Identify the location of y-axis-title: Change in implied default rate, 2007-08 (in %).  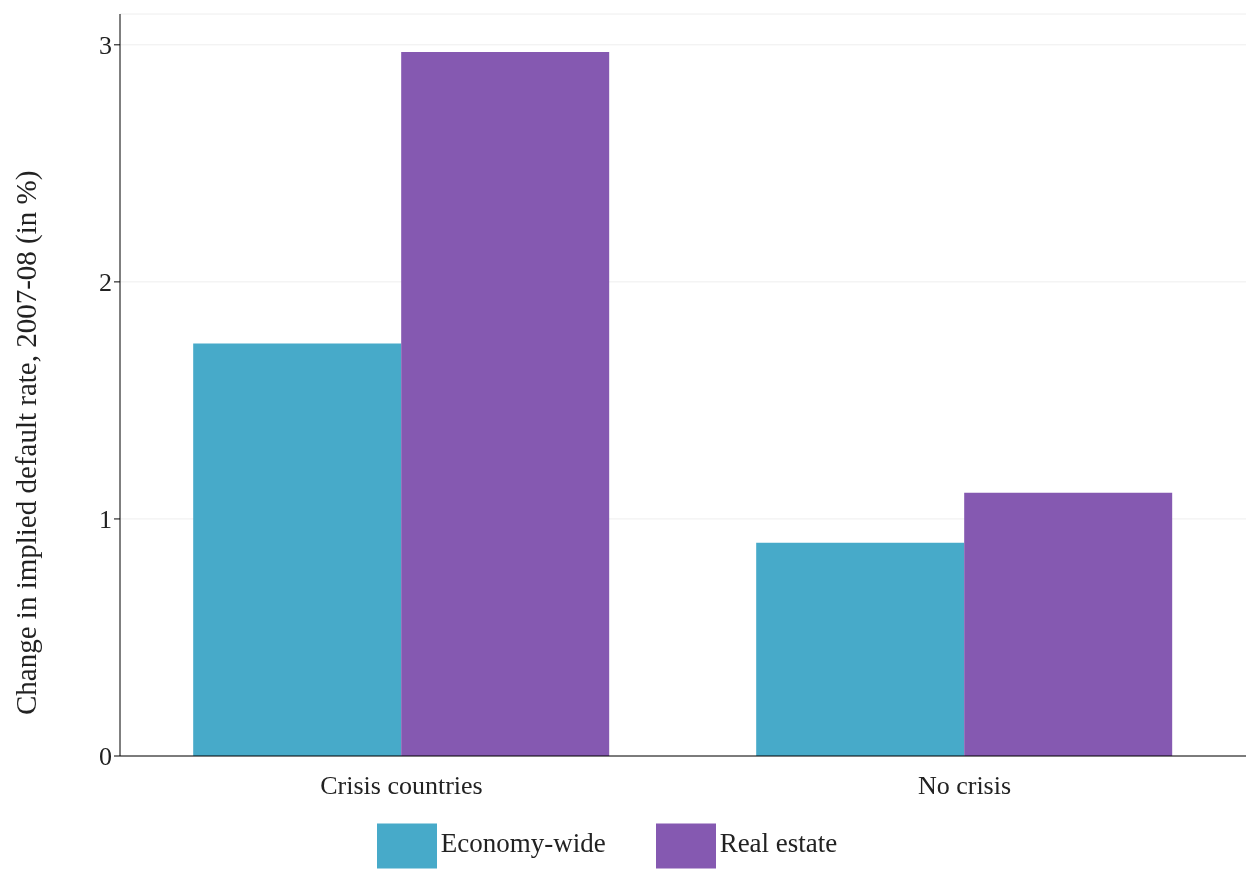
(27, 442).